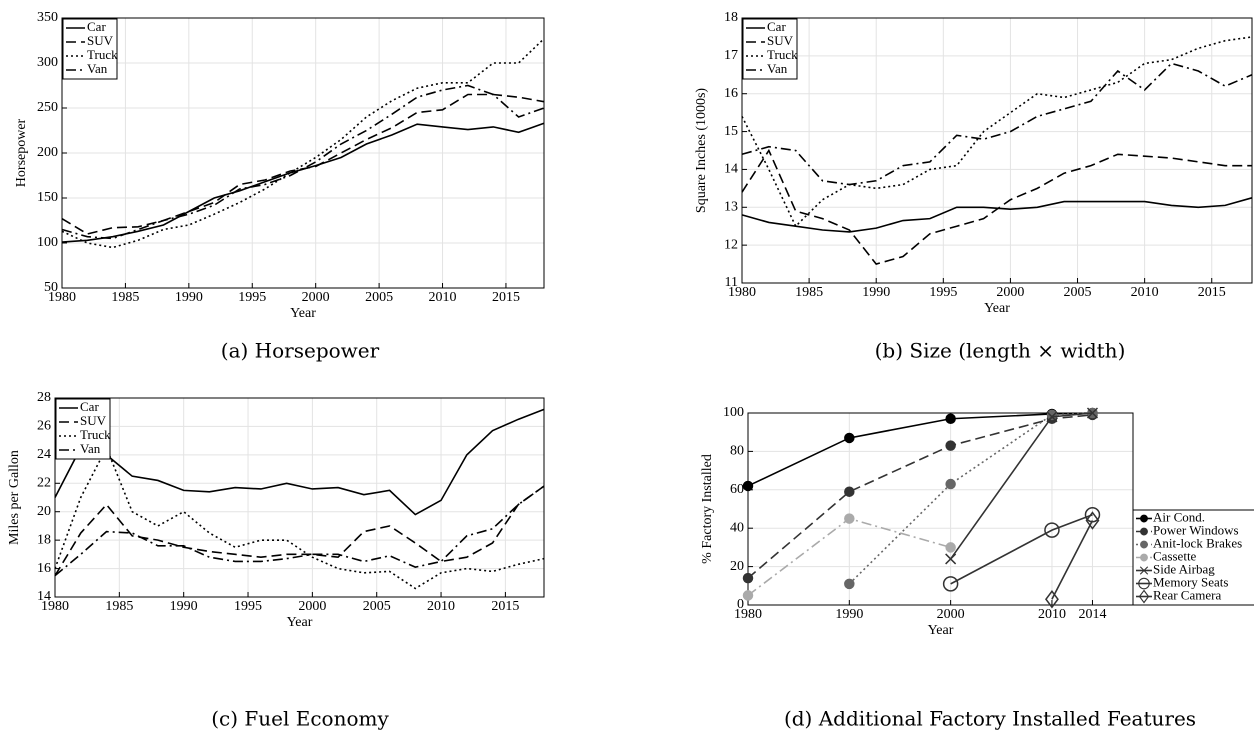 The image size is (1254, 738). What do you see at coordinates (1179, 516) in the screenshot?
I see `legend-label: Air Cond.` at bounding box center [1179, 516].